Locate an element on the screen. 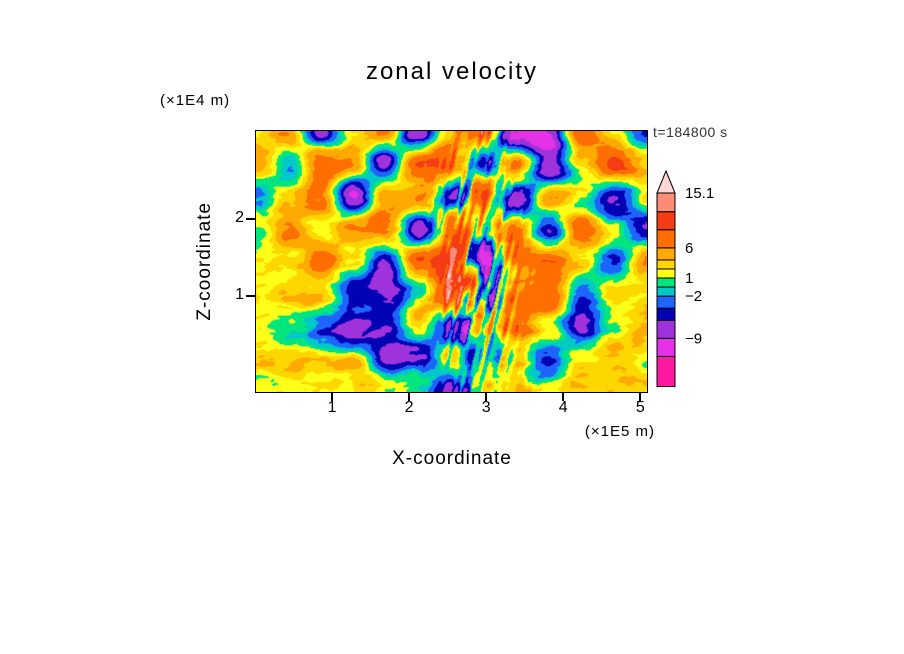 This screenshot has height=654, width=904. z-axis-label: Z-coordinate is located at coordinates (204, 261).